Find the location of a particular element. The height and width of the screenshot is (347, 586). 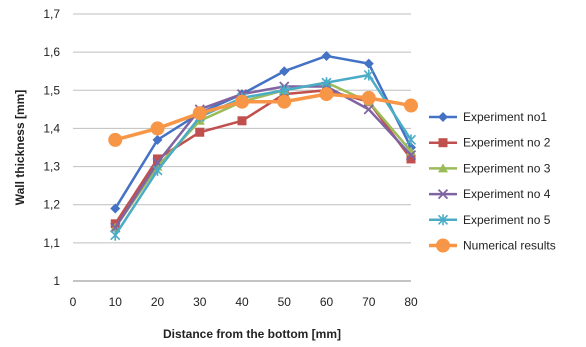

y-tick-label: 1,3 is located at coordinates (51, 167).